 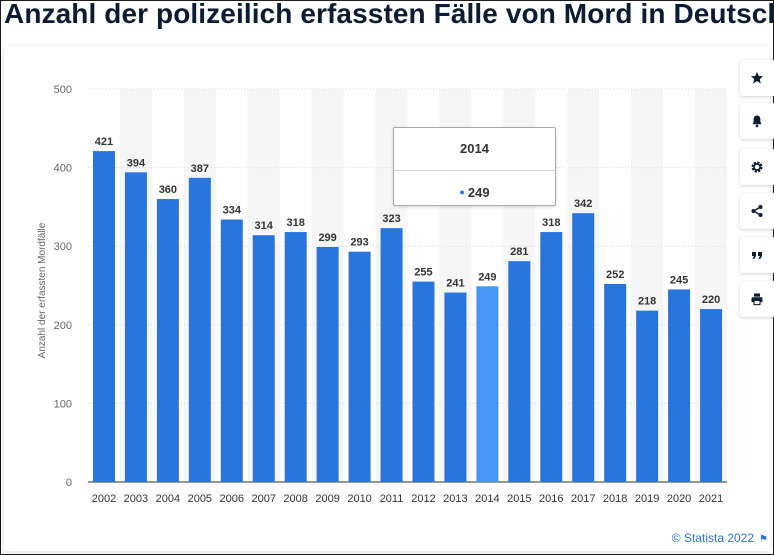 What do you see at coordinates (713, 538) in the screenshot?
I see `credit-text: © Statista 2022` at bounding box center [713, 538].